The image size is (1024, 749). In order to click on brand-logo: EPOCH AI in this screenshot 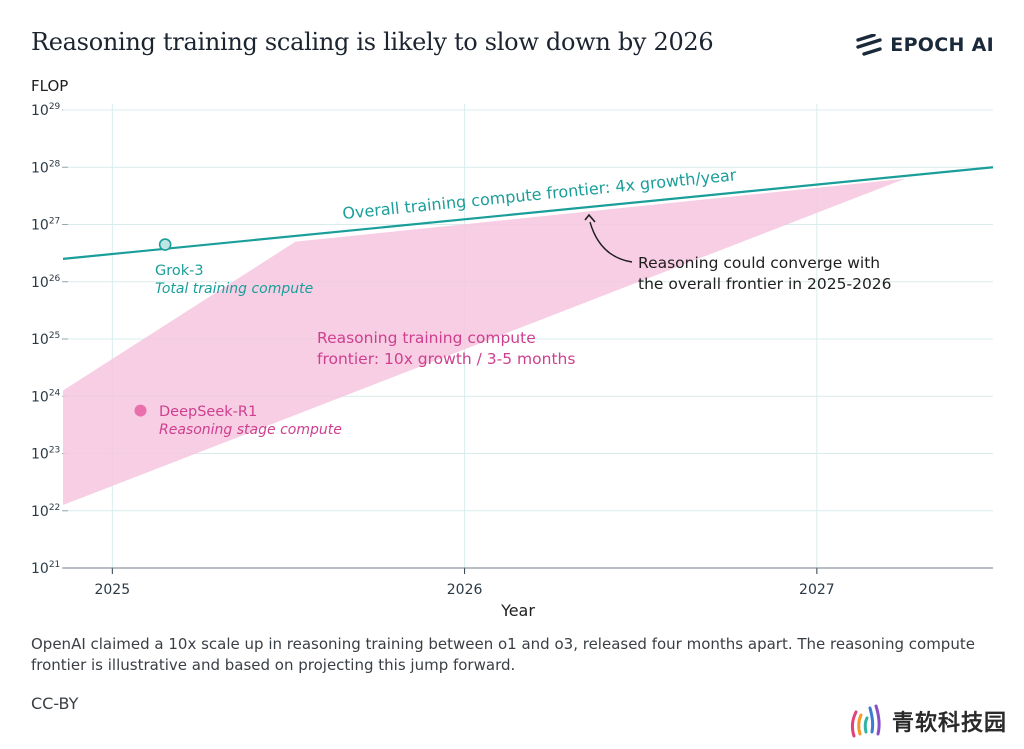, I will do `click(925, 45)`.